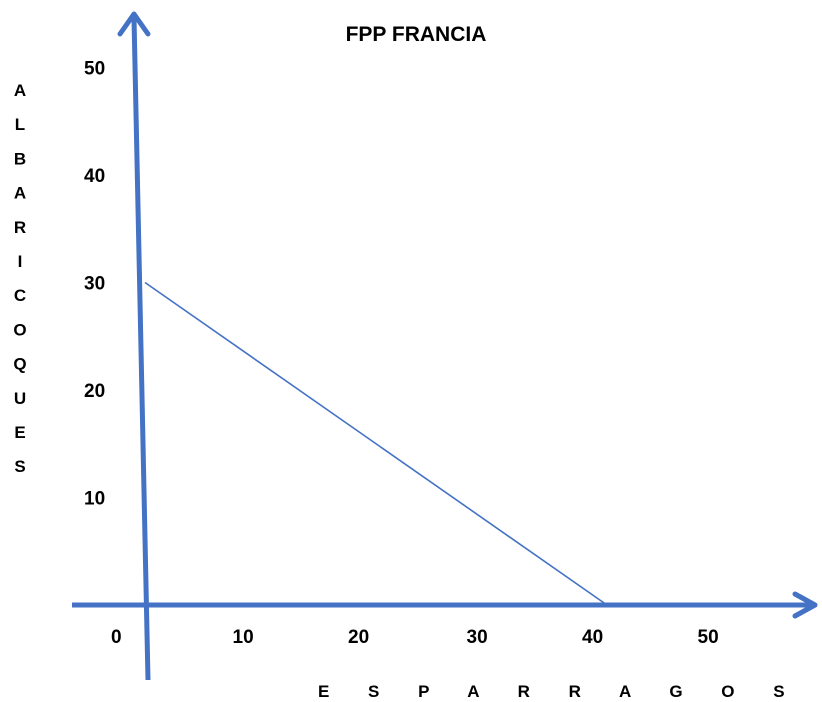 This screenshot has width=822, height=702. I want to click on y-tick-labels: 10 20 30 40 50, so click(94, 284).